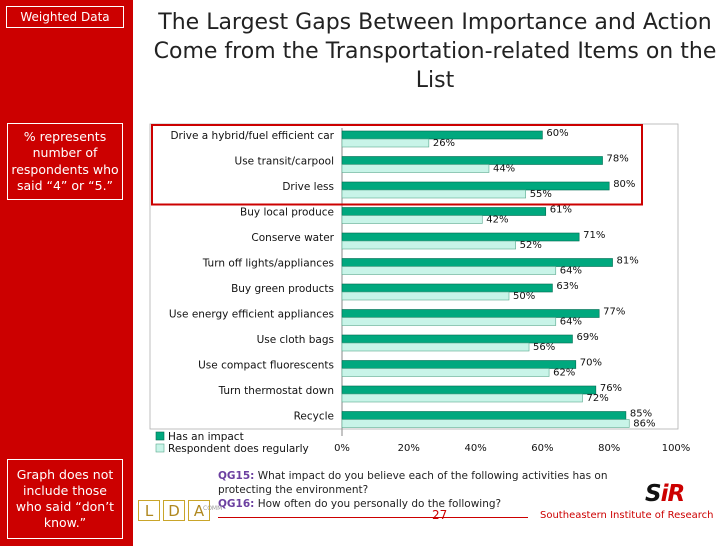 The width and height of the screenshot is (728, 546). What do you see at coordinates (373, 517) in the screenshot?
I see `footer-divider` at bounding box center [373, 517].